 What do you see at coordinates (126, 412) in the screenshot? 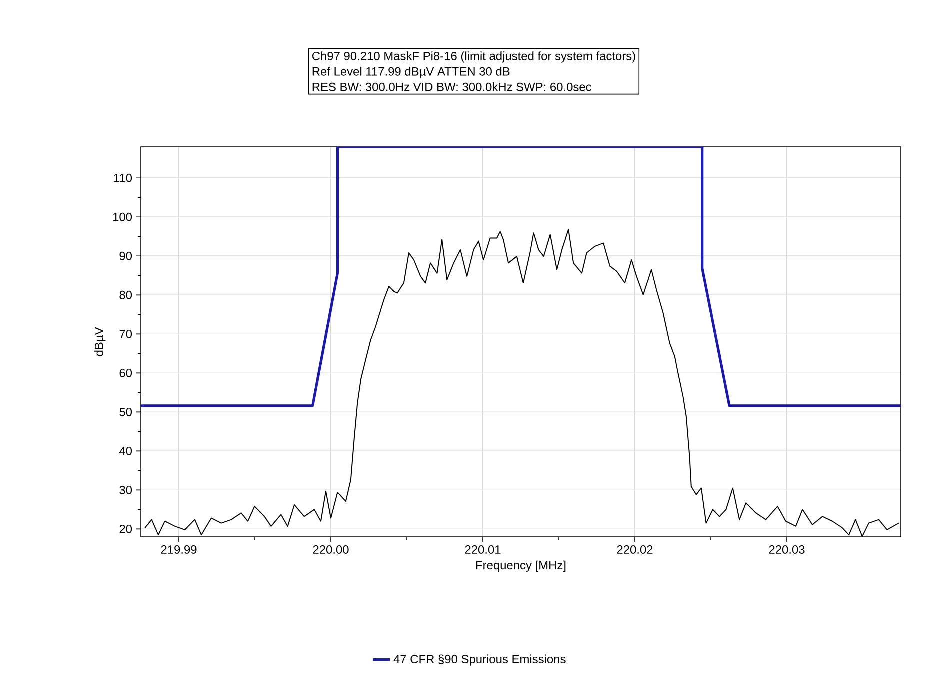
I see `y-tick-label: 50` at bounding box center [126, 412].